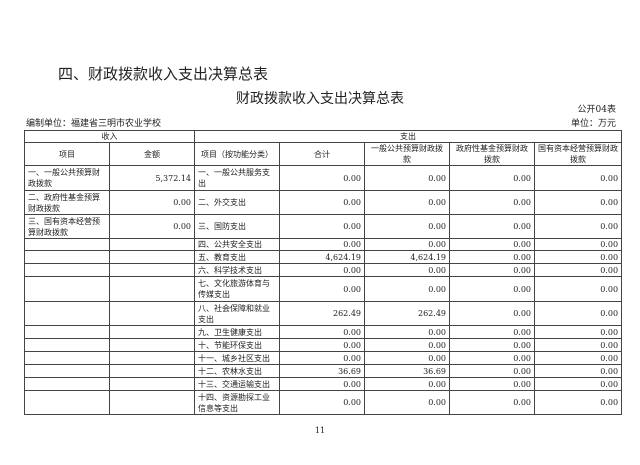  Describe the element at coordinates (237, 358) in the screenshot. I see `table-cell: 十一、城乡社区支出` at that location.